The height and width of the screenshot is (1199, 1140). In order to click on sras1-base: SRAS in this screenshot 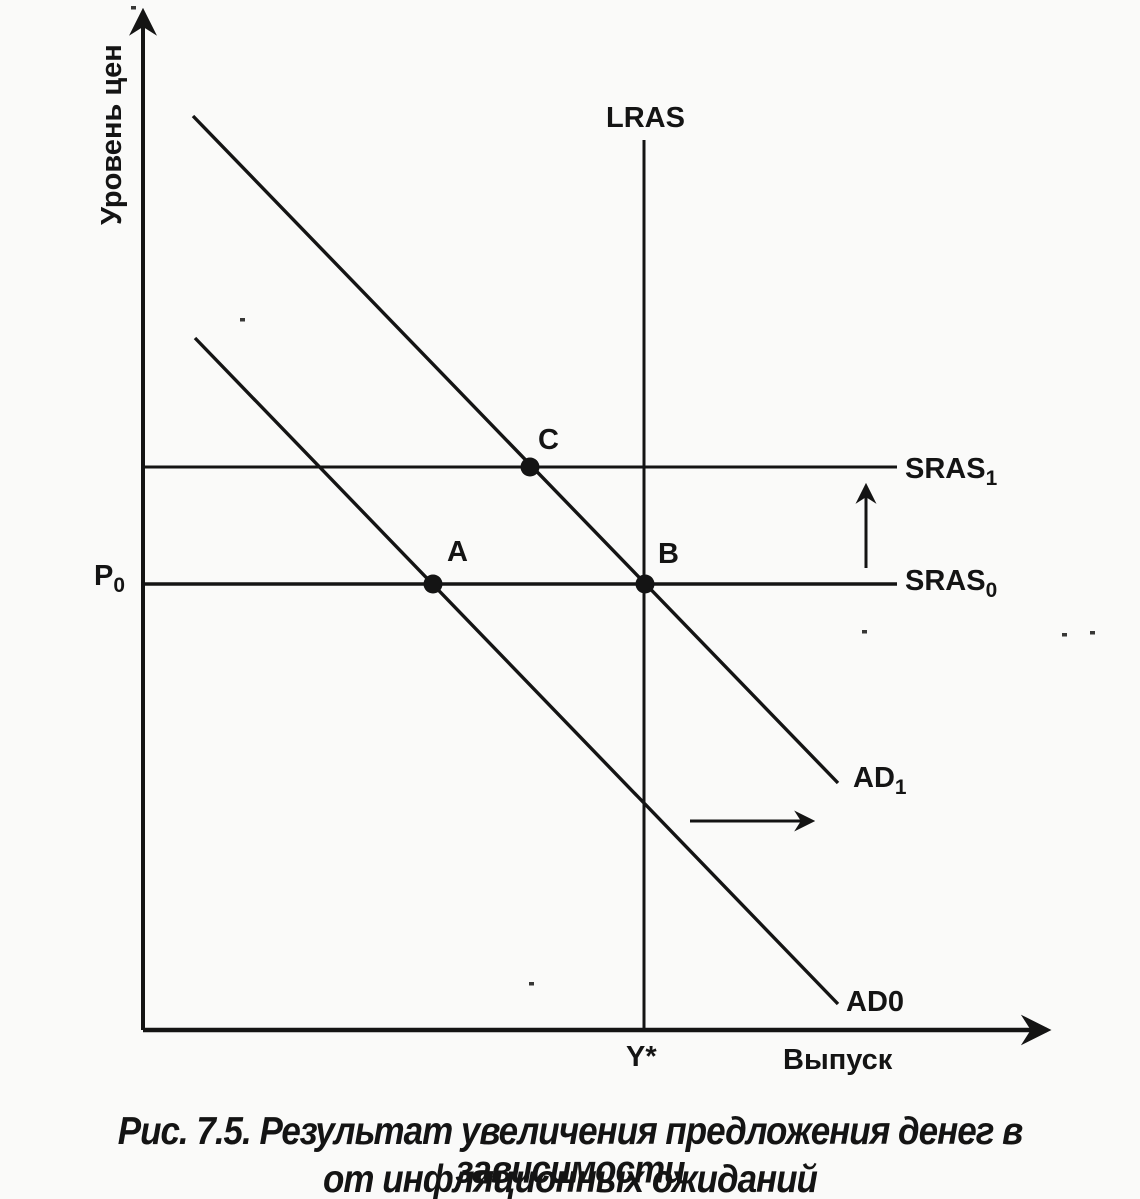, I will do `click(945, 469)`.